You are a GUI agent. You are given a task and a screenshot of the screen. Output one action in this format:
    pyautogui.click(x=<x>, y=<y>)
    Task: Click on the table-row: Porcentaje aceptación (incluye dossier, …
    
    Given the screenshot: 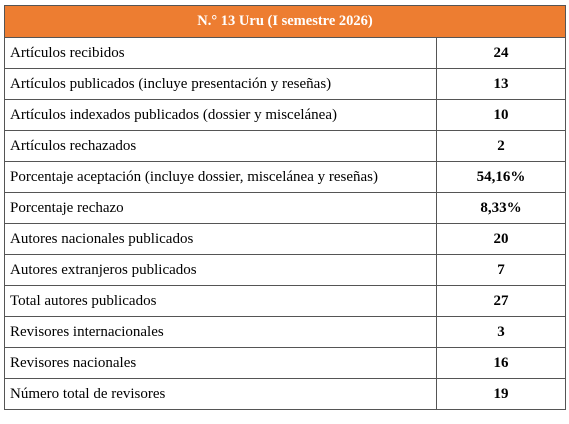 What is the action you would take?
    pyautogui.click(x=285, y=177)
    